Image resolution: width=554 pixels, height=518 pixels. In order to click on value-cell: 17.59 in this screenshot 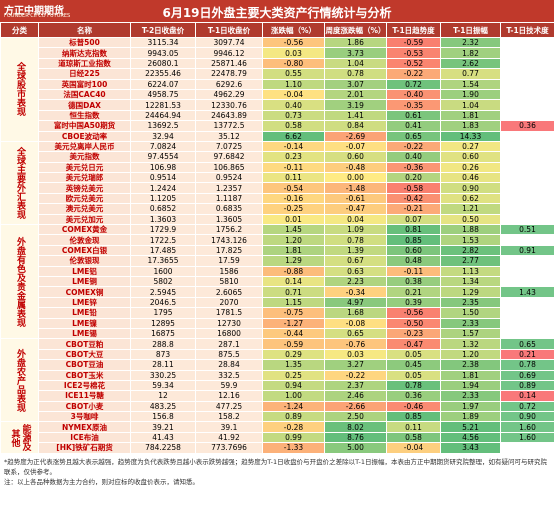, I will do `click(229, 261)`.